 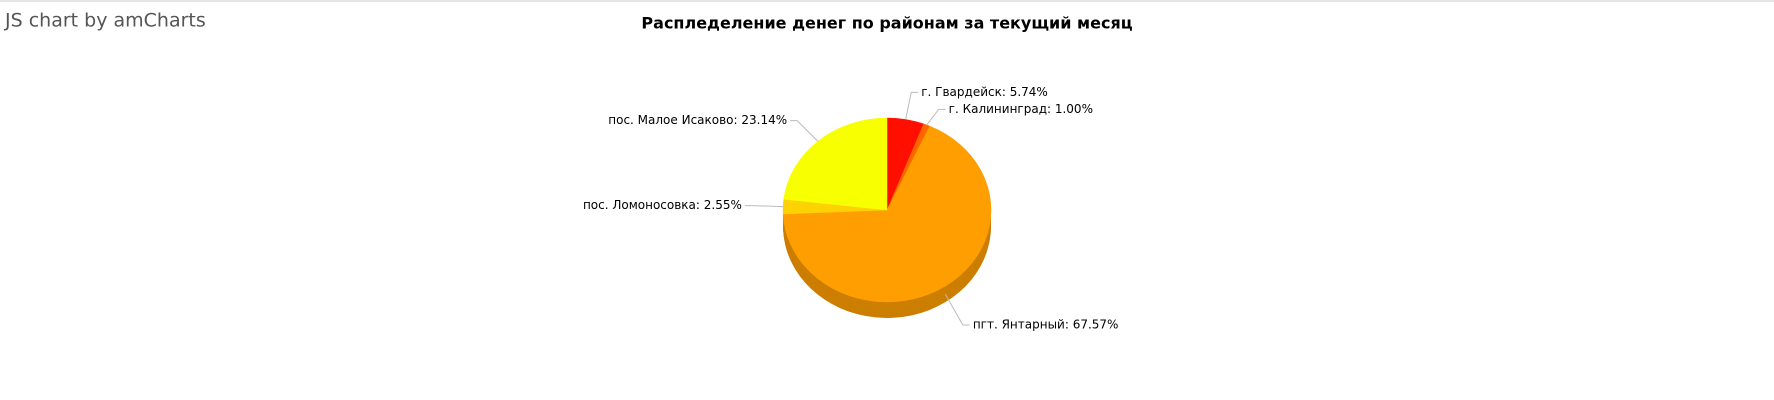 I want to click on slice-label: г. Калининград: 1.00%, so click(x=1021, y=109).